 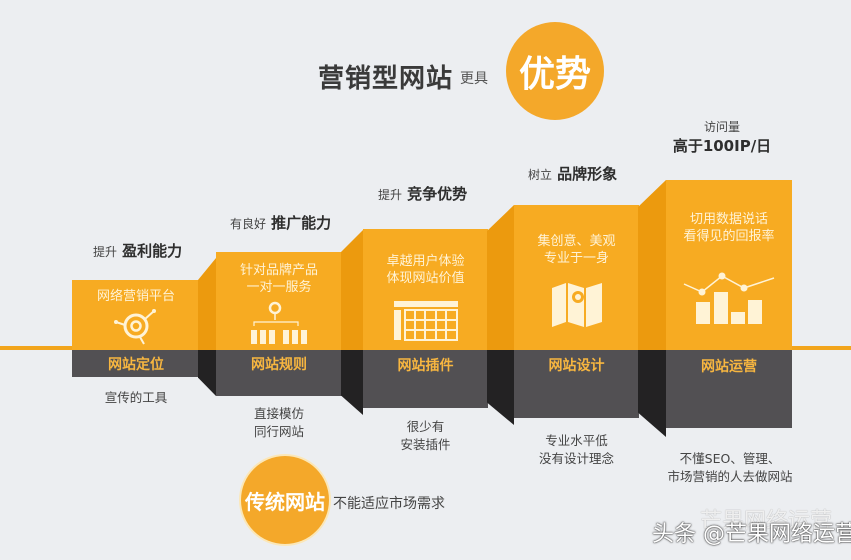 I want to click on target-icon, so click(x=135, y=327).